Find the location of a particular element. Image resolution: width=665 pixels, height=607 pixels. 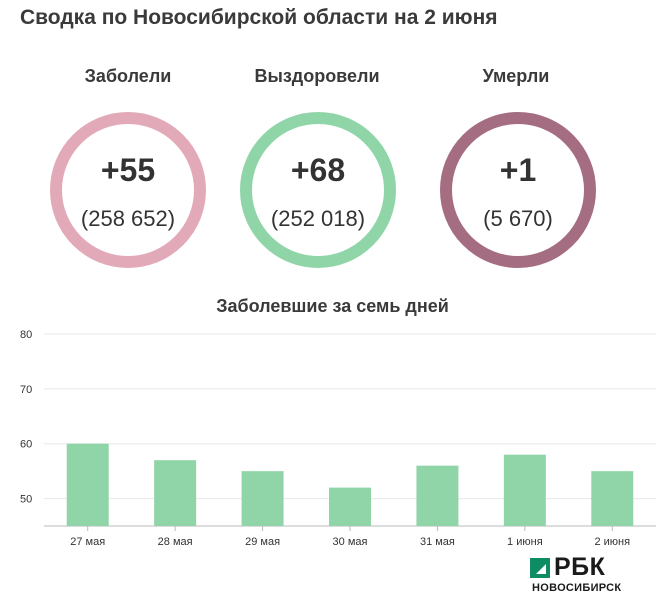

x-tick-label-6: 1 июня is located at coordinates (525, 542).